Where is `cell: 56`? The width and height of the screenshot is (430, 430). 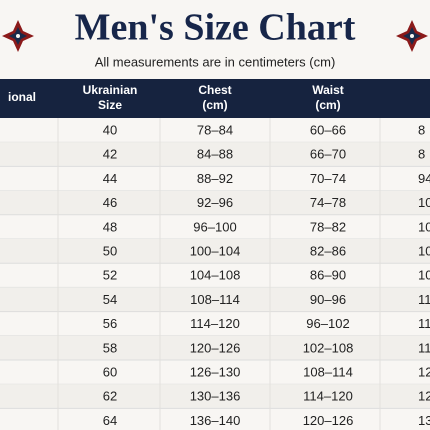
cell: 56 is located at coordinates (110, 323).